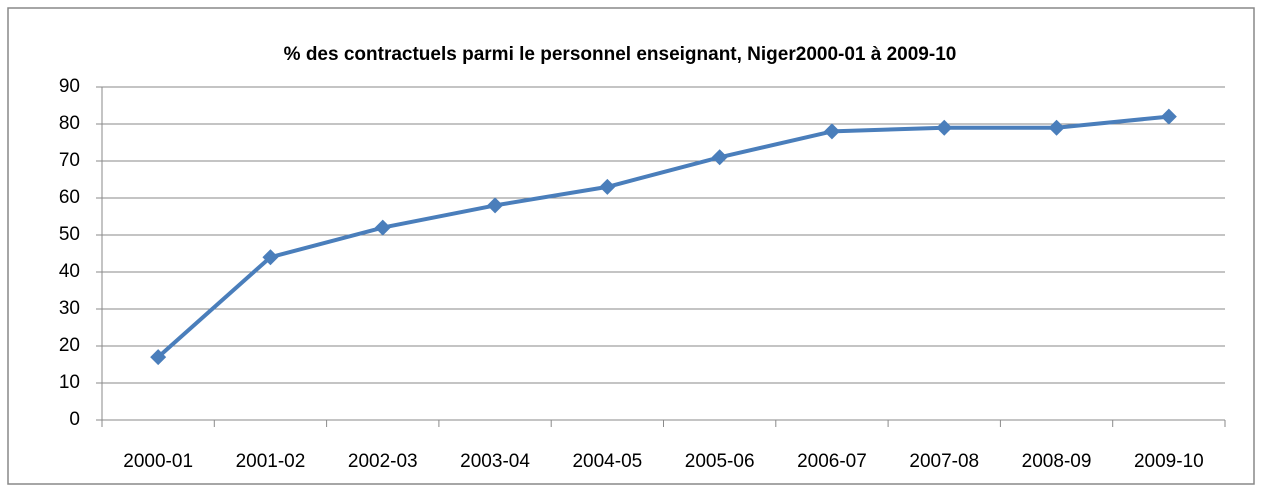  I want to click on x-tick-label: 2009-10, so click(1169, 461).